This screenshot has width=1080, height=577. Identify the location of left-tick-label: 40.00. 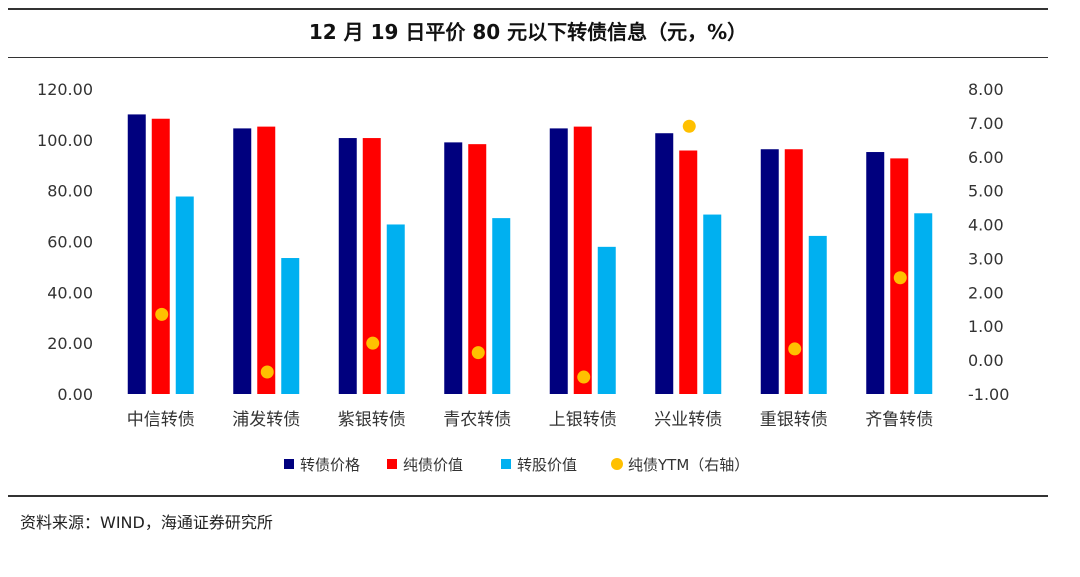
(70, 292).